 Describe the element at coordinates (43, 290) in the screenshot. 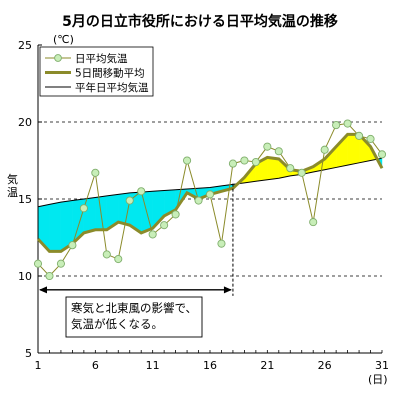

I see `range-arrow-left-head` at that location.